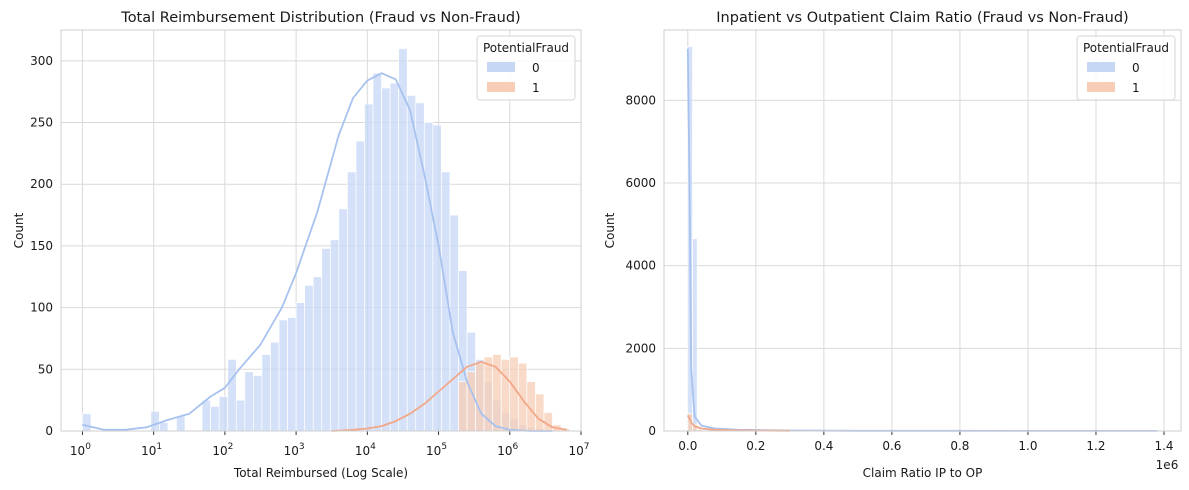 The width and height of the screenshot is (1189, 490). I want to click on x-tick-exponent: 0, so click(88, 447).